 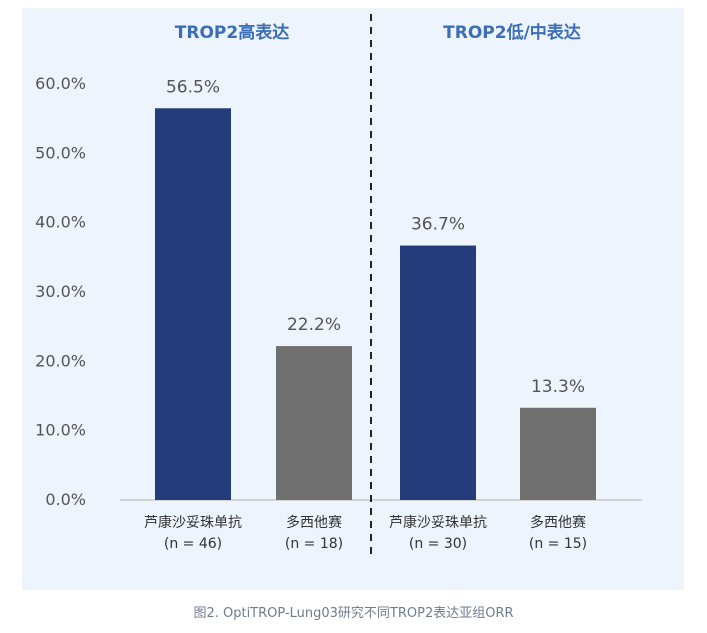 What do you see at coordinates (438, 544) in the screenshot?
I see `x-sample-size-label: (n = 30)` at bounding box center [438, 544].